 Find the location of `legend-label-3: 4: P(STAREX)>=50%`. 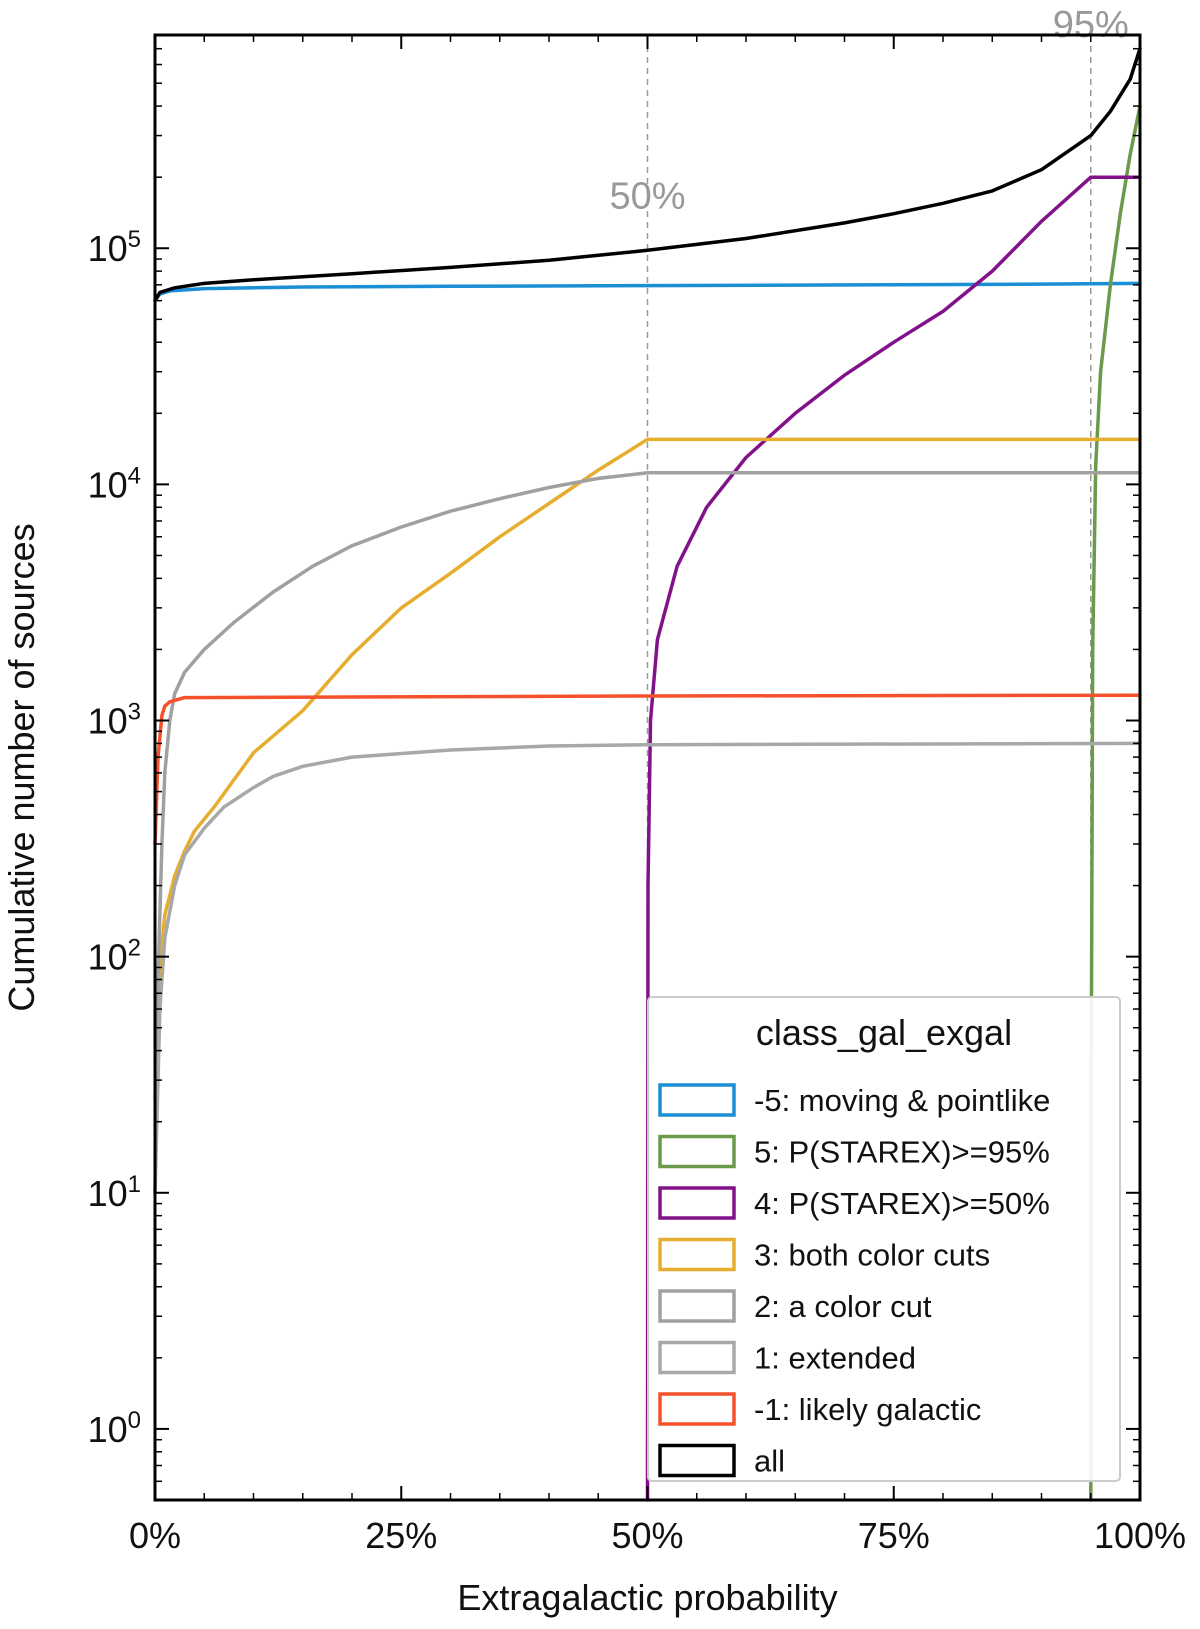

legend-label-3: 4: P(STAREX)>=50% is located at coordinates (902, 1203).